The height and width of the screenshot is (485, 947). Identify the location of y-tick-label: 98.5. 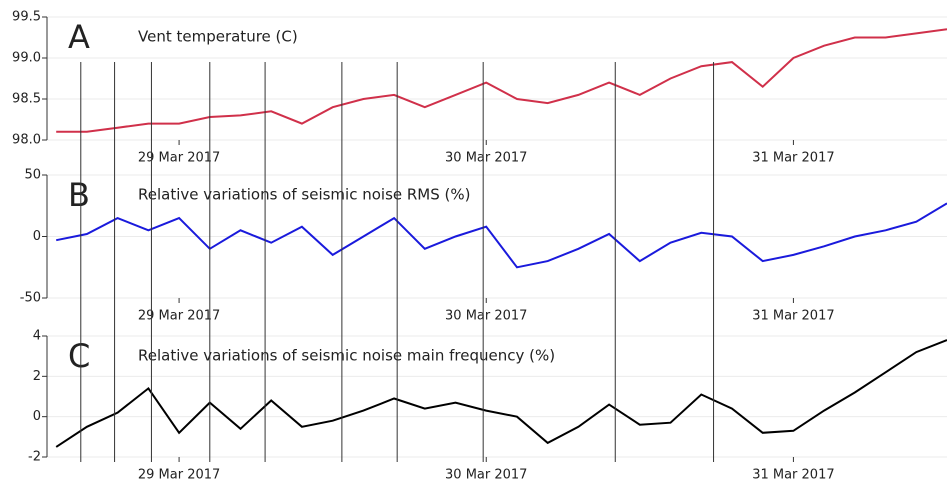
(26, 99).